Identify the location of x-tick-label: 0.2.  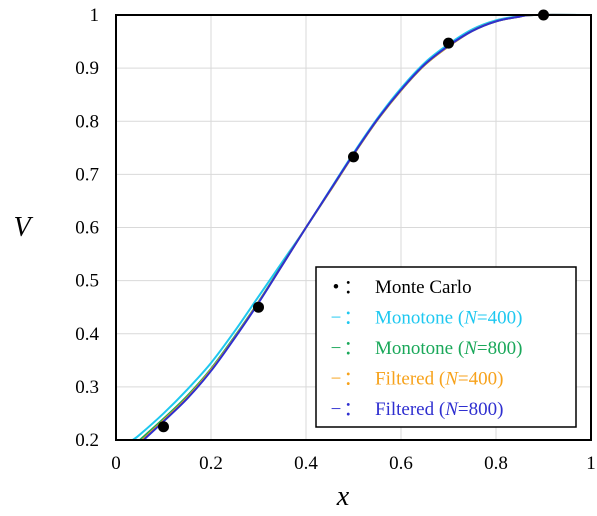
(211, 463).